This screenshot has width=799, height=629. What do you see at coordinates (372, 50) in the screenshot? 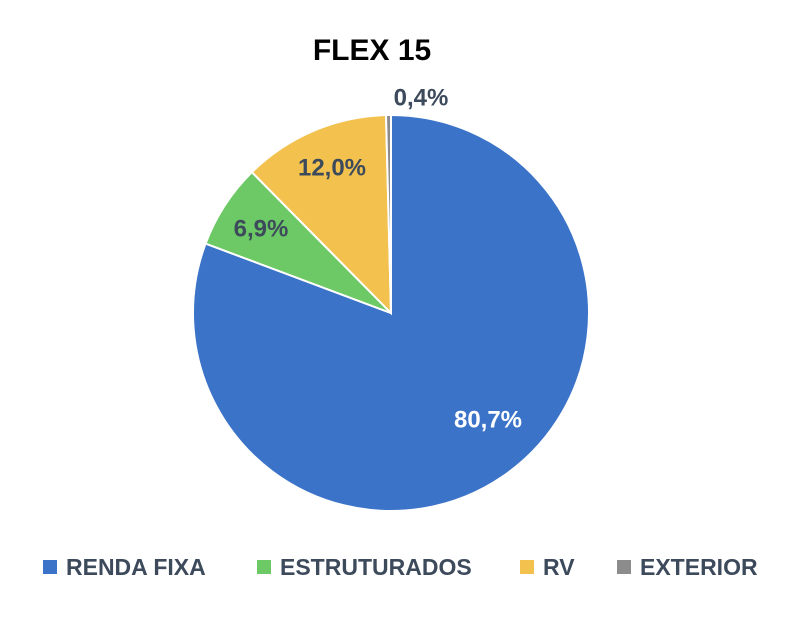
I see `chart-title: FLEX 15` at bounding box center [372, 50].